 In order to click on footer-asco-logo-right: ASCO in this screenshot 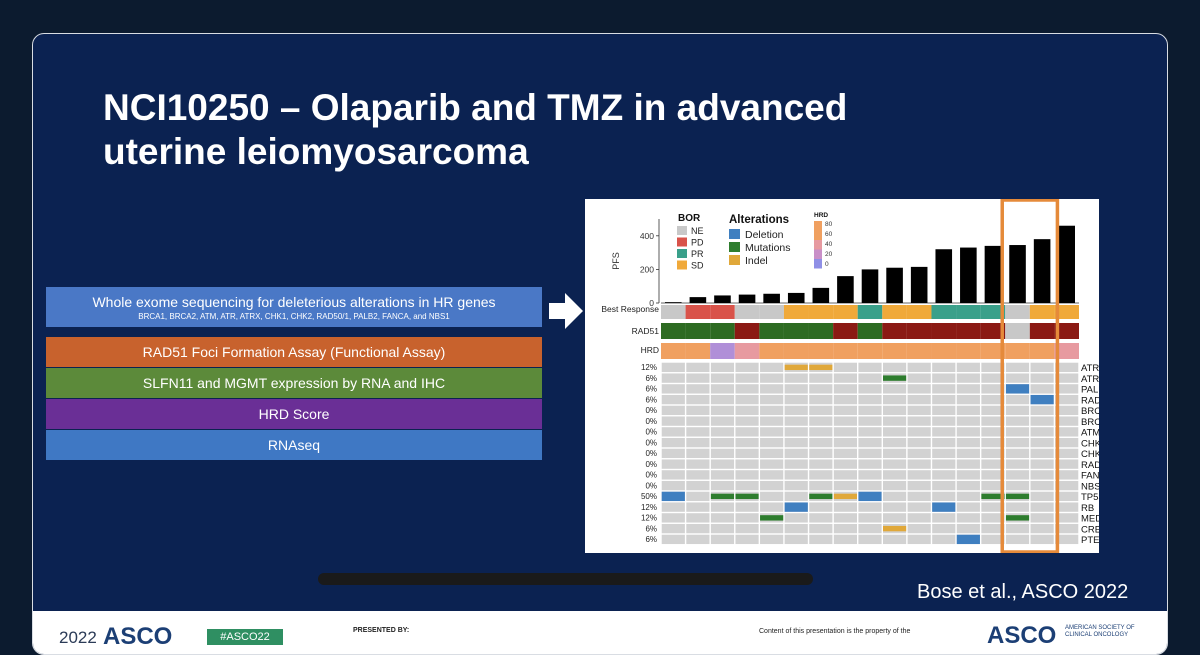, I will do `click(1022, 635)`.